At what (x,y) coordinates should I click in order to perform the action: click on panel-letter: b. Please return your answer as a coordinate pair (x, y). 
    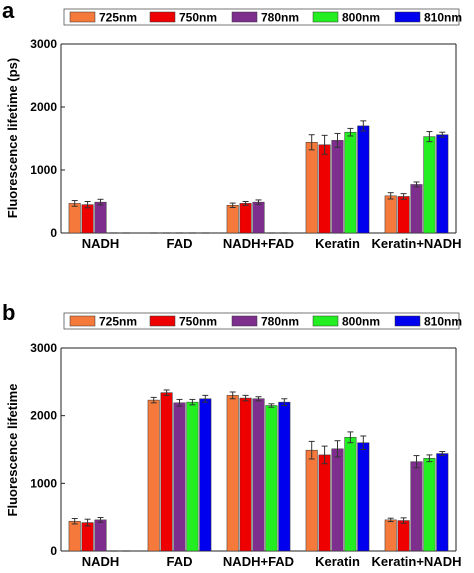
    Looking at the image, I should click on (8, 312).